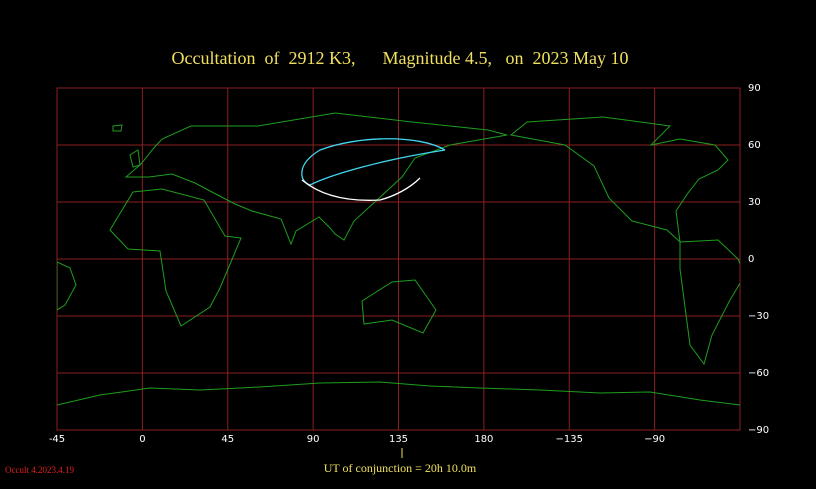 Image resolution: width=816 pixels, height=489 pixels. Describe the element at coordinates (142, 439) in the screenshot. I see `x-tick-label: 0` at that location.